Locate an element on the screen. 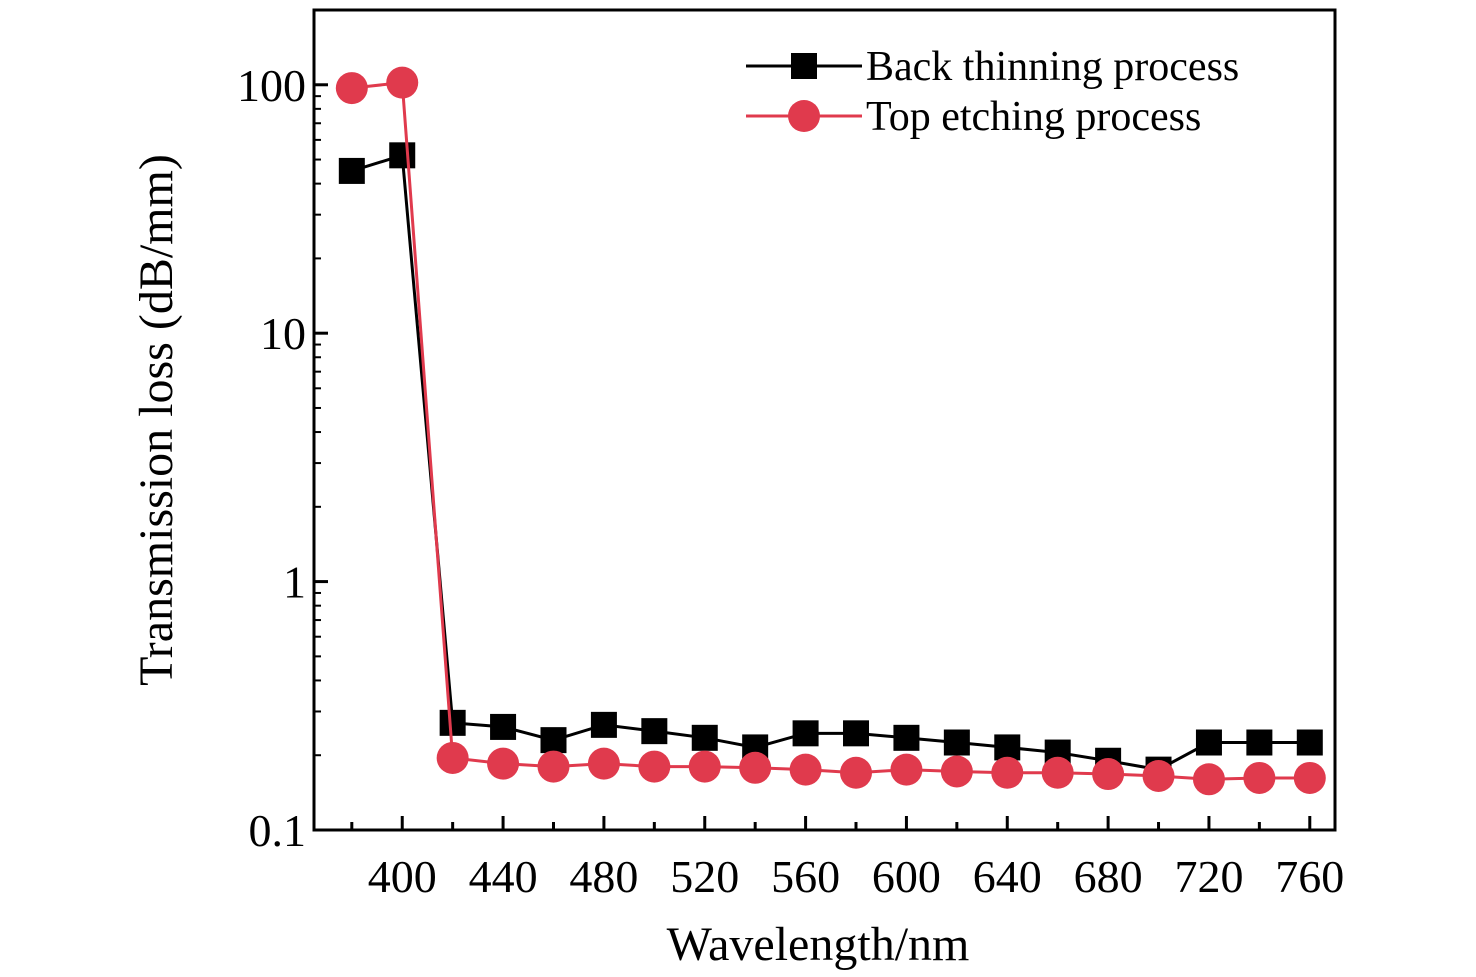  y-tick-label: 100 is located at coordinates (271, 85).